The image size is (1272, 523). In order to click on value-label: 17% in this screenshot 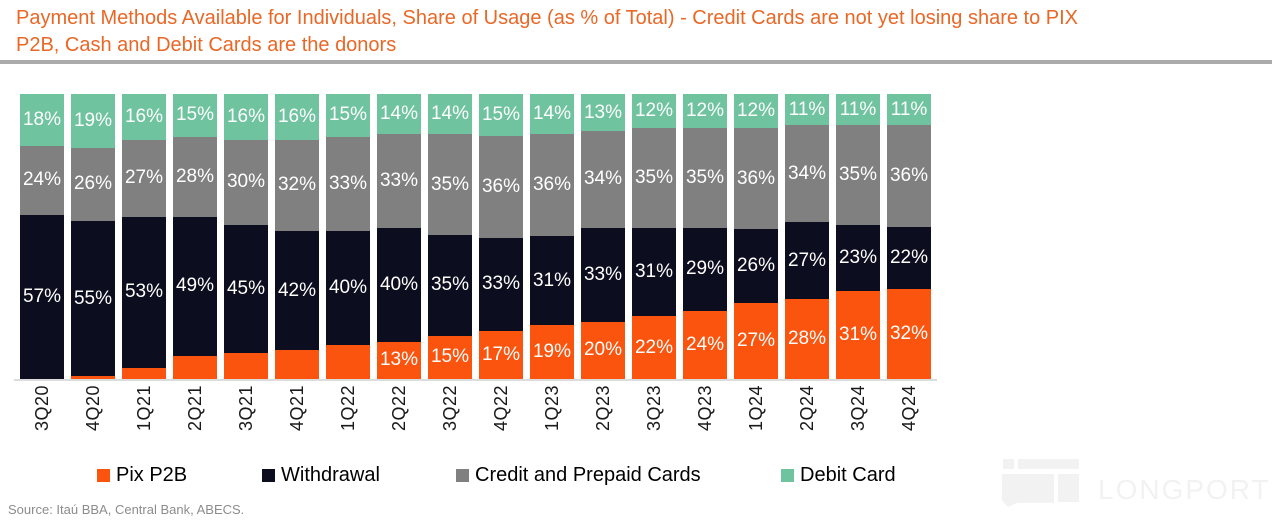, I will do `click(501, 354)`.